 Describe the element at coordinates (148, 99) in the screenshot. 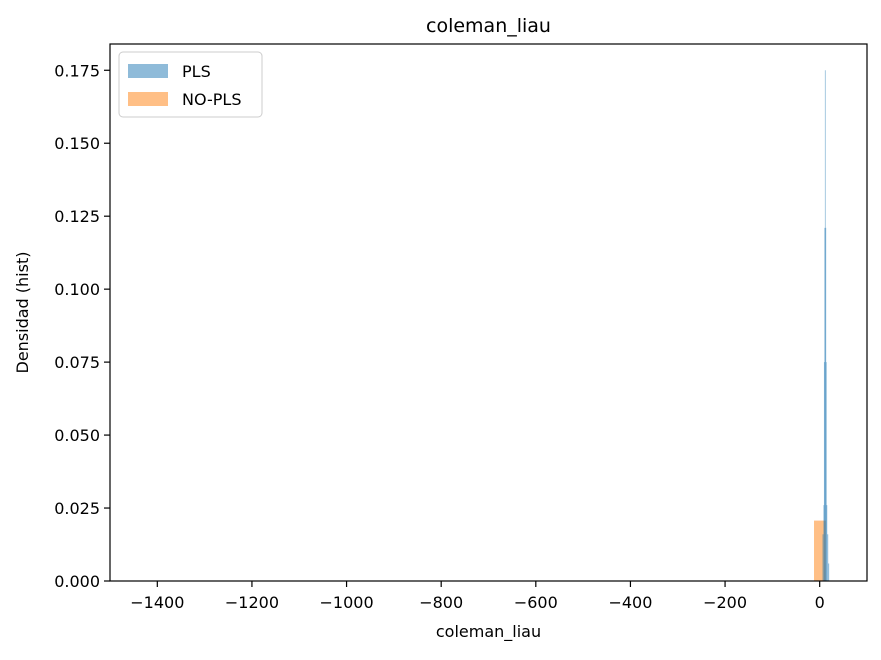

I see `legend-swatch-no-pls` at that location.